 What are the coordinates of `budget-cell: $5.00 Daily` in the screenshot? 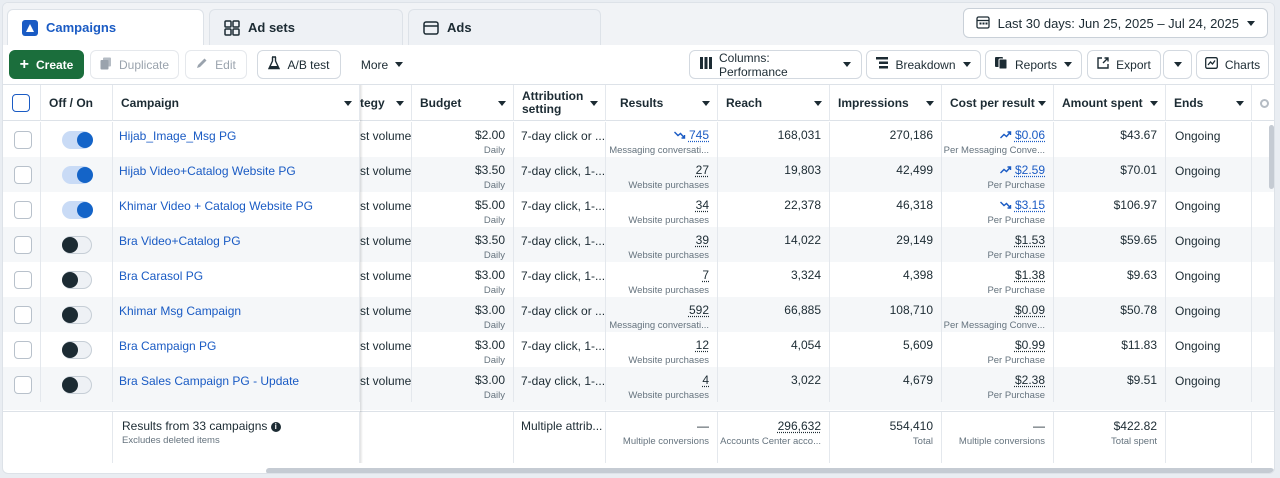 It's located at (463, 209).